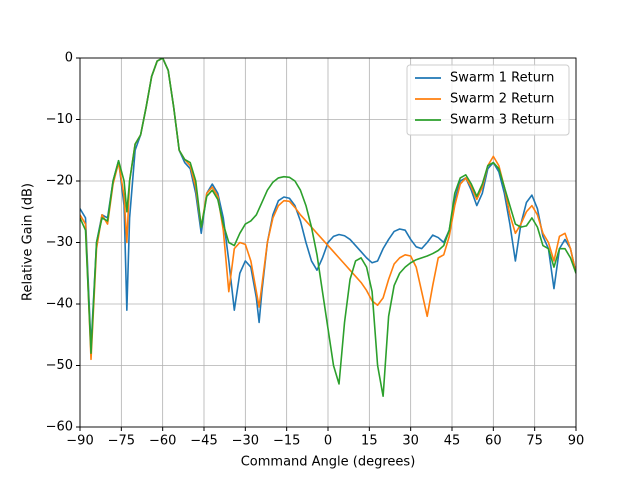 The height and width of the screenshot is (480, 640). I want to click on x-tick-label: 15, so click(369, 441).